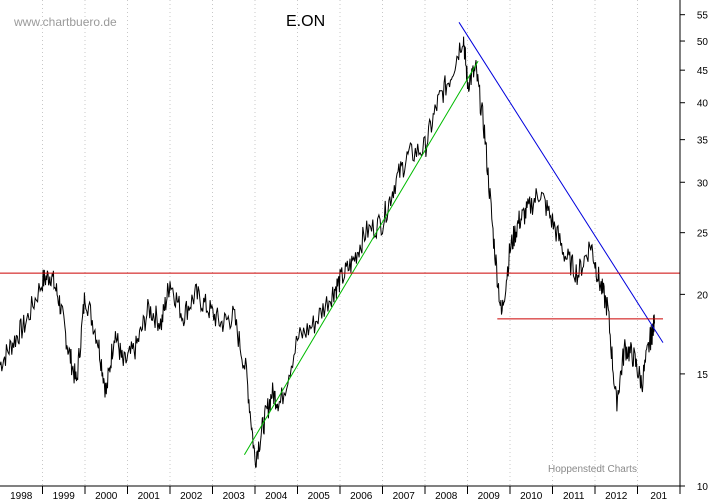 This screenshot has width=723, height=502. What do you see at coordinates (703, 16) in the screenshot?
I see `y-tick-label: 55` at bounding box center [703, 16].